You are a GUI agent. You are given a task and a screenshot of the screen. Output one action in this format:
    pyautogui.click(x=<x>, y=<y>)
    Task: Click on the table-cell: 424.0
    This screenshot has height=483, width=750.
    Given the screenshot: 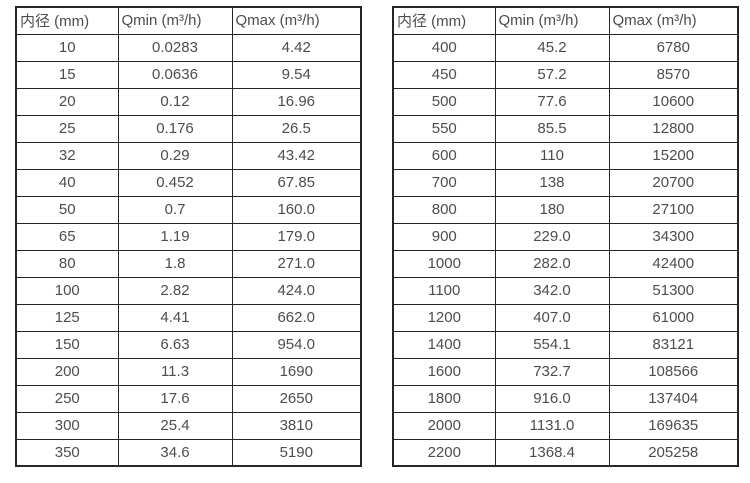 What is the action you would take?
    pyautogui.click(x=296, y=290)
    